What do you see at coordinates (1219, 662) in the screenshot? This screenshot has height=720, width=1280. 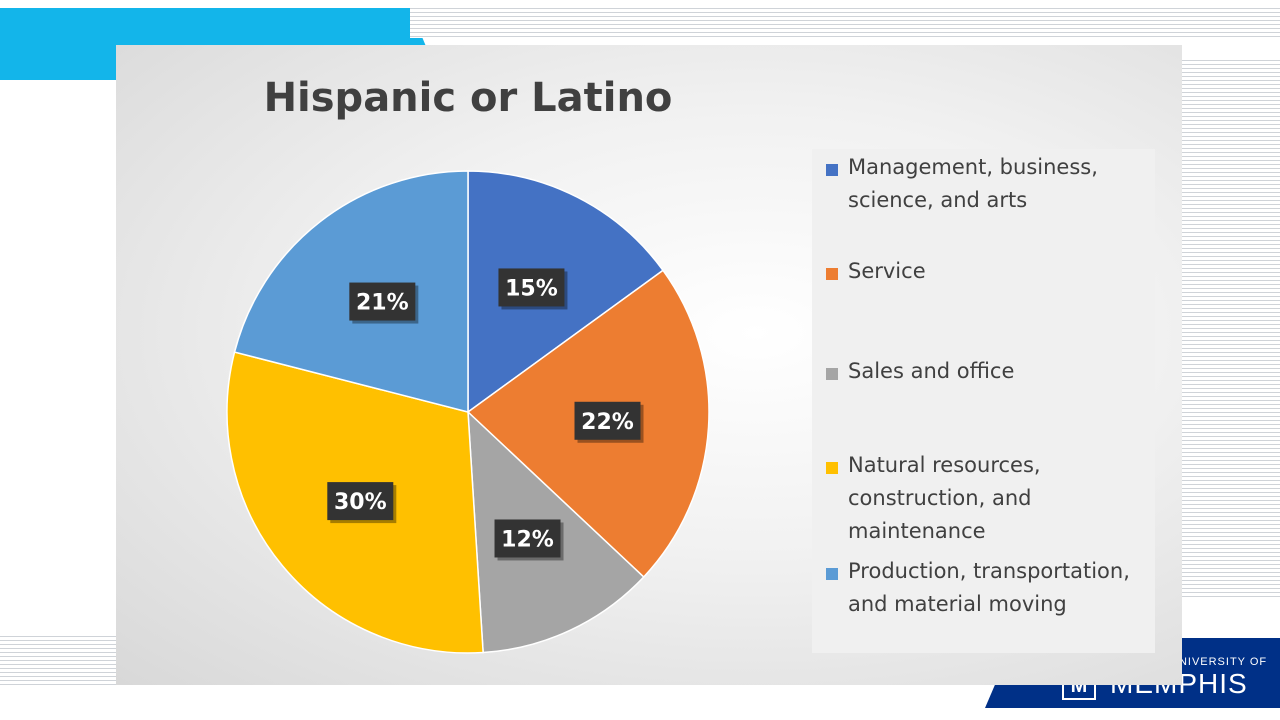 I see `logo-line1: UNIVERSITY OF` at bounding box center [1219, 662].